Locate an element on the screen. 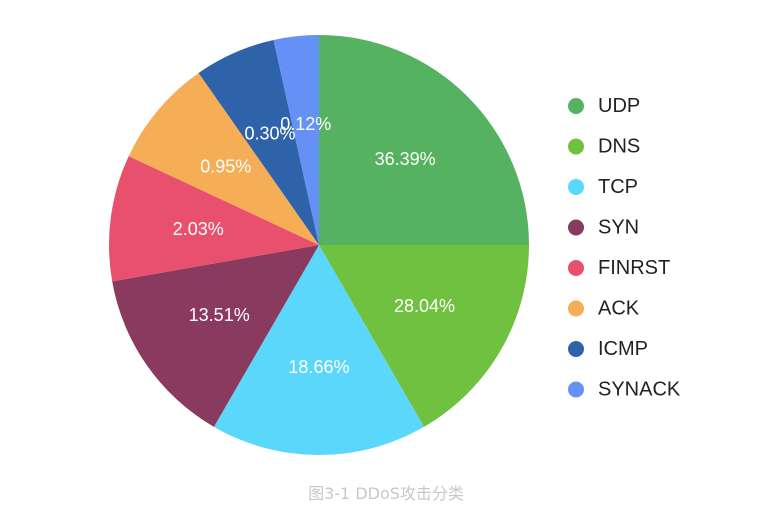  legend-label-finrst: FINRST is located at coordinates (634, 268).